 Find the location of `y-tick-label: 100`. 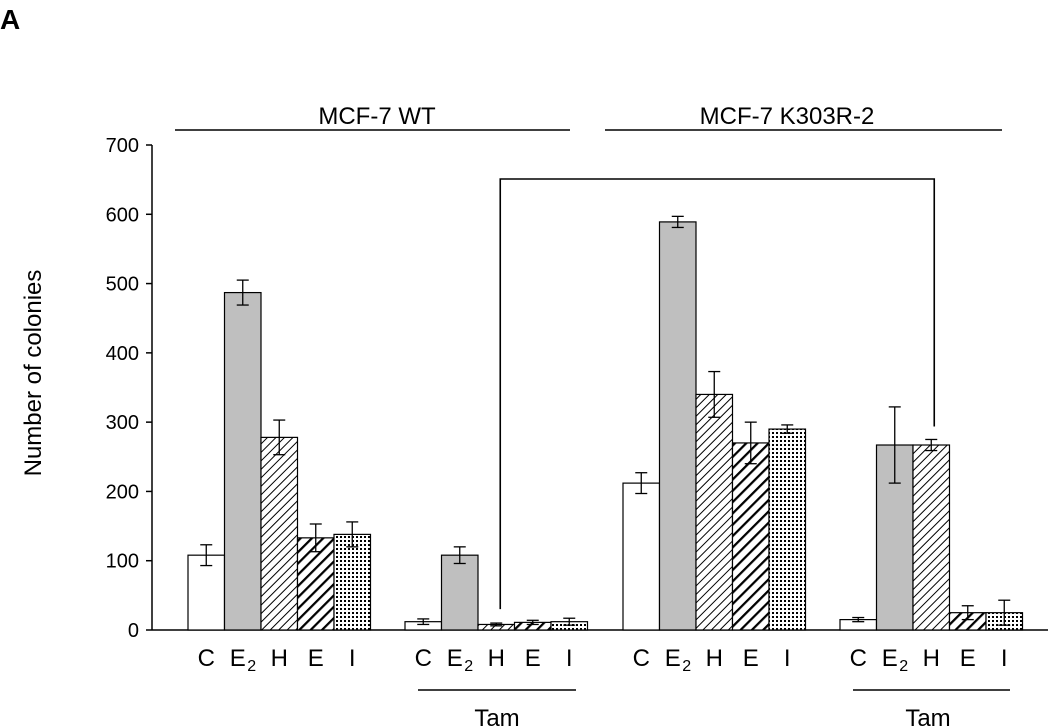

y-tick-label: 100 is located at coordinates (122, 562).